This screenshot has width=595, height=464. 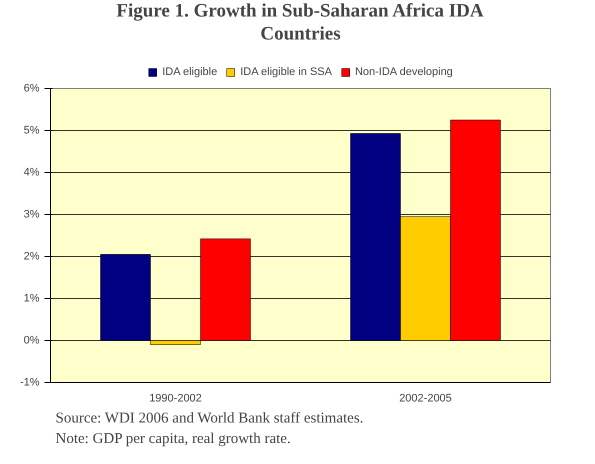 What do you see at coordinates (403, 72) in the screenshot?
I see `legend-label: Non-IDA developing` at bounding box center [403, 72].